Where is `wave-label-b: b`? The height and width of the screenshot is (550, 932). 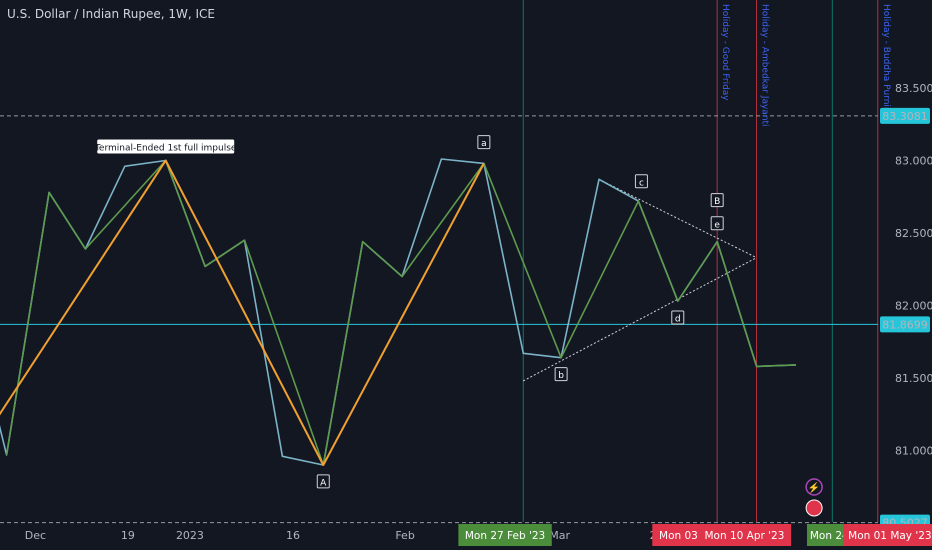
wave-label-b: b is located at coordinates (561, 374).